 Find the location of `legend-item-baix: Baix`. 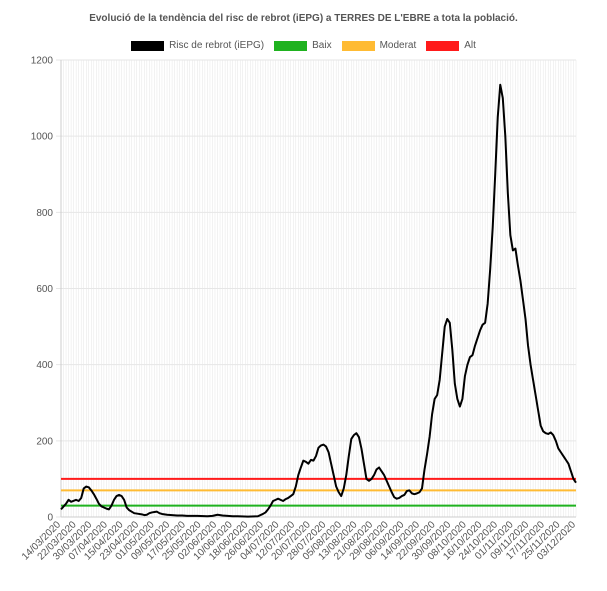

legend-item-baix: Baix is located at coordinates (303, 45).